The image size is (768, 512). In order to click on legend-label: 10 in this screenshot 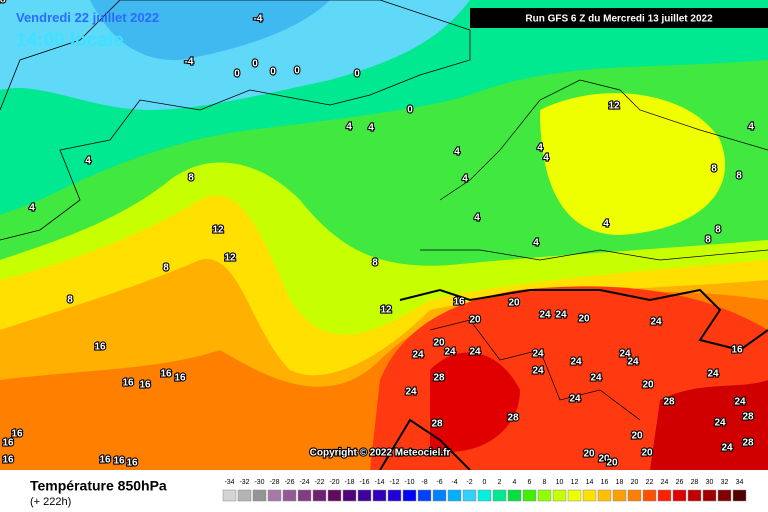, I will do `click(560, 482)`.